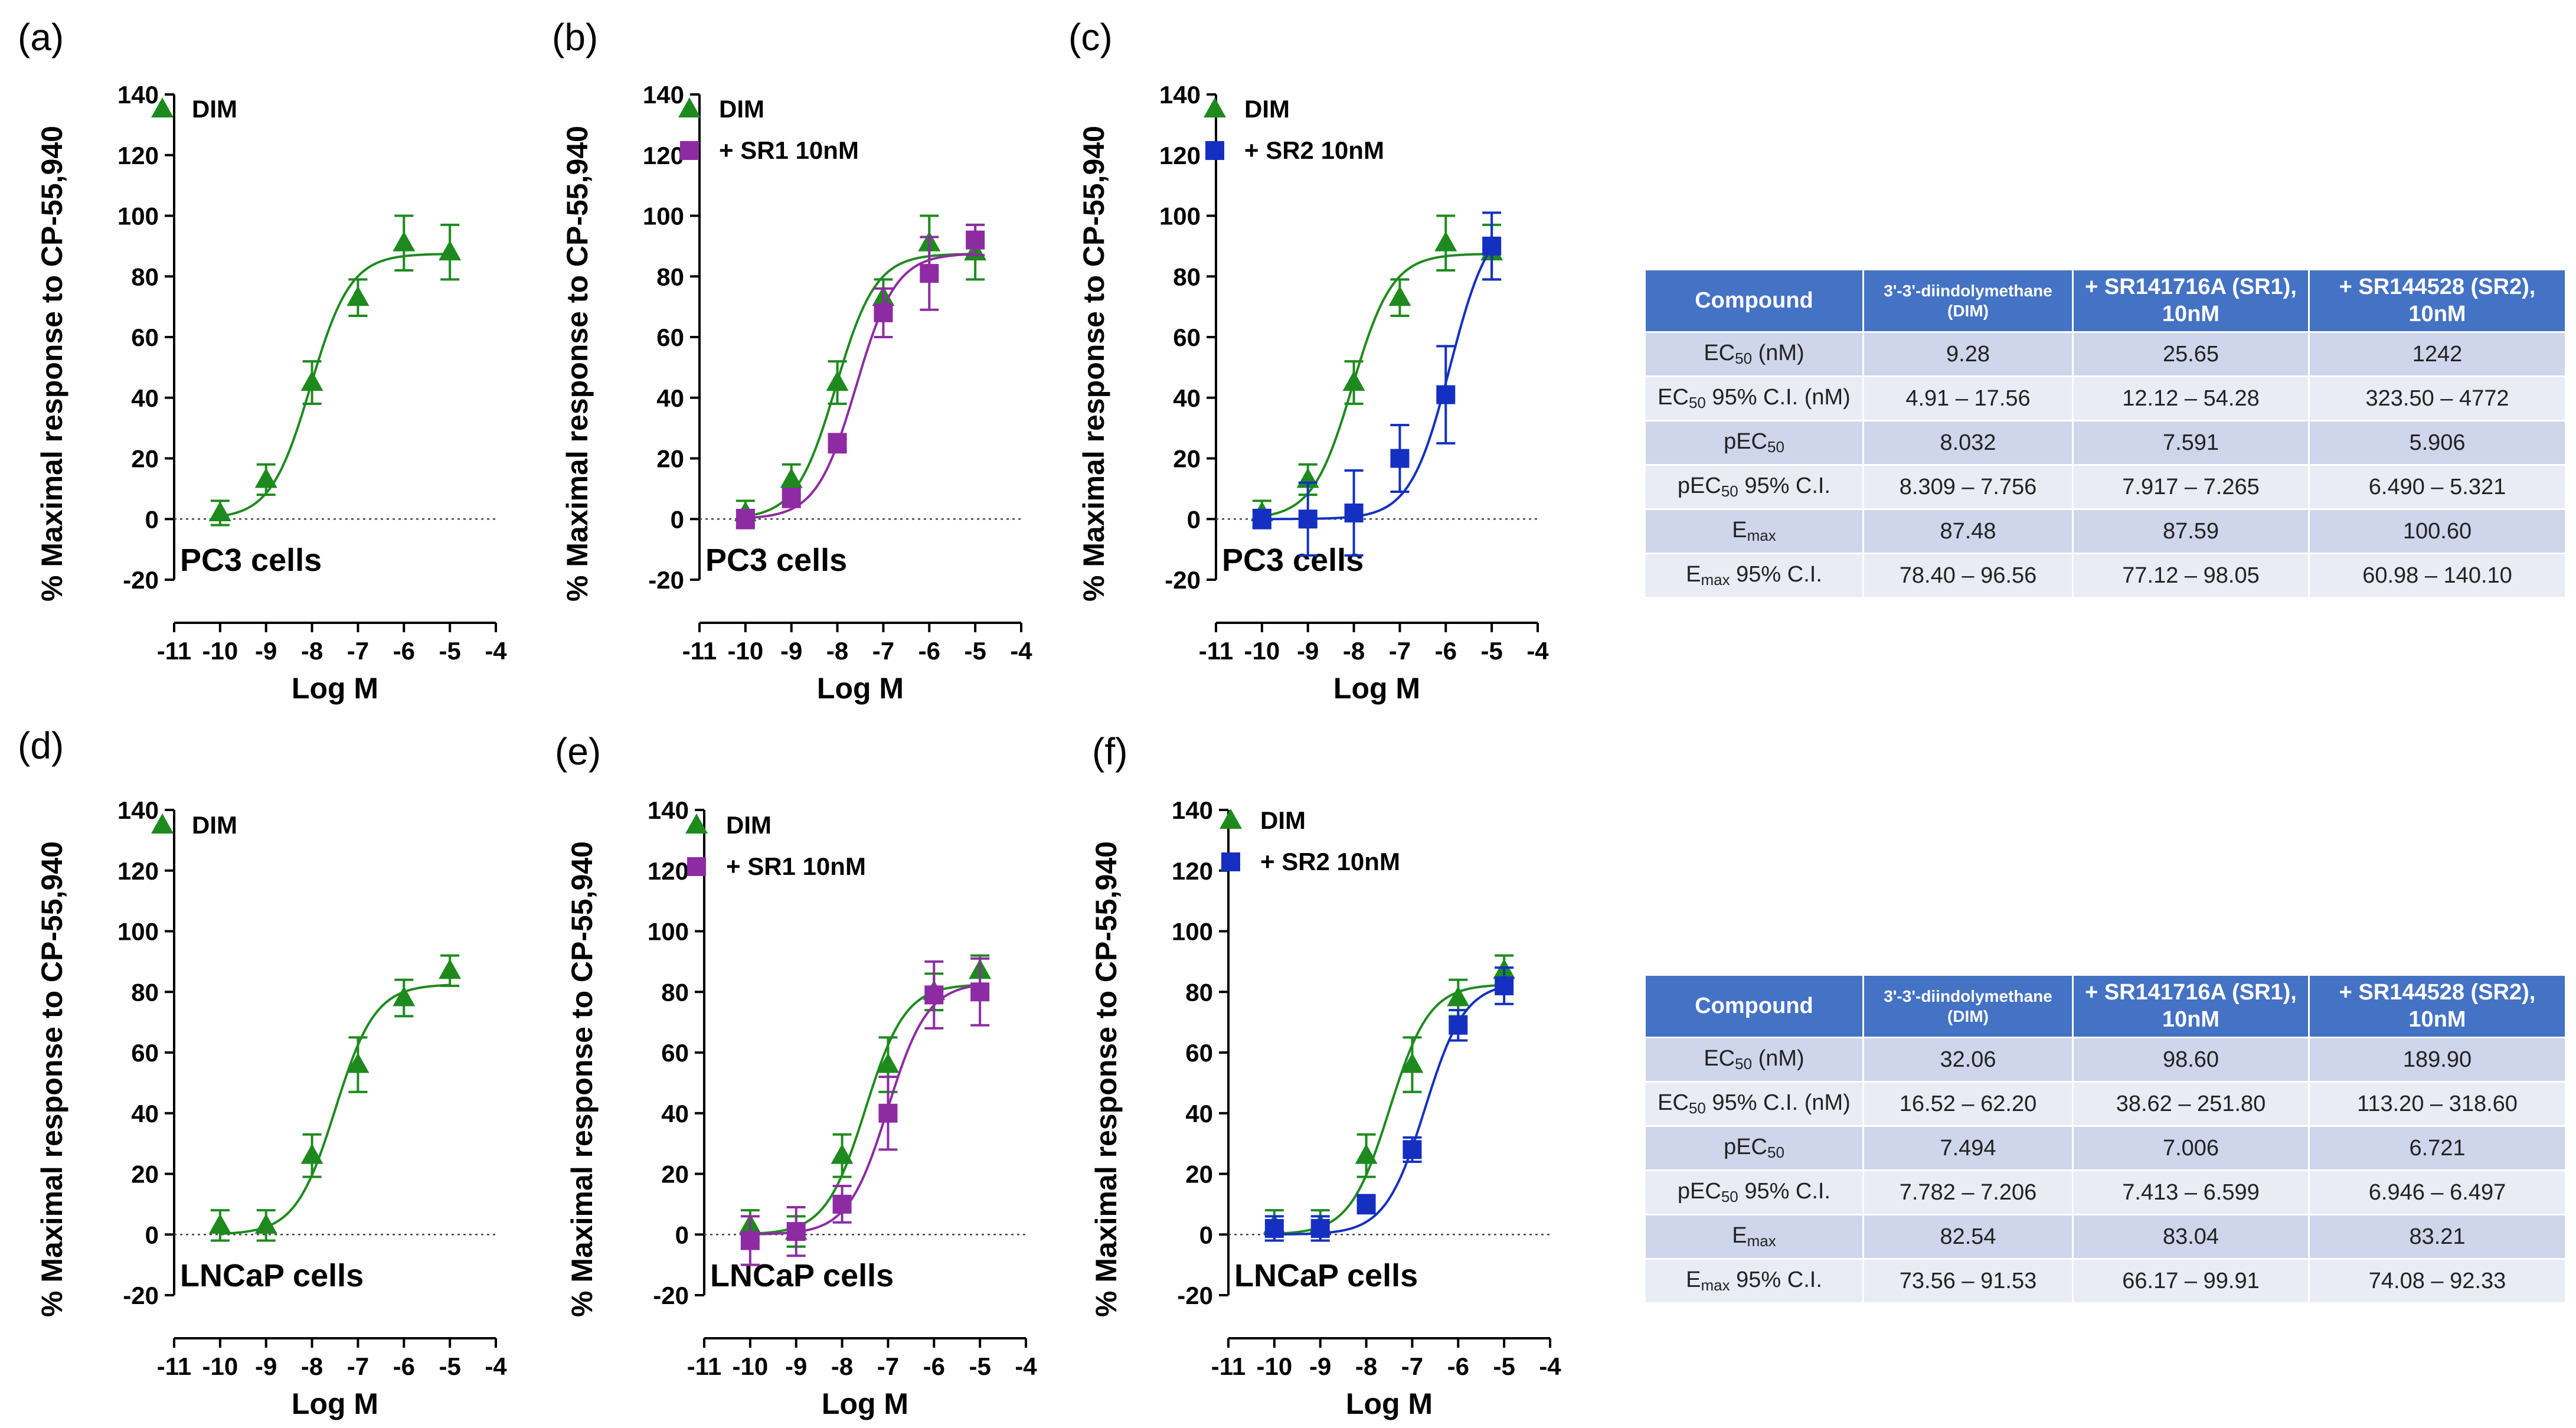 Image resolution: width=2576 pixels, height=1428 pixels. I want to click on table-cell: 100.60, so click(2437, 531).